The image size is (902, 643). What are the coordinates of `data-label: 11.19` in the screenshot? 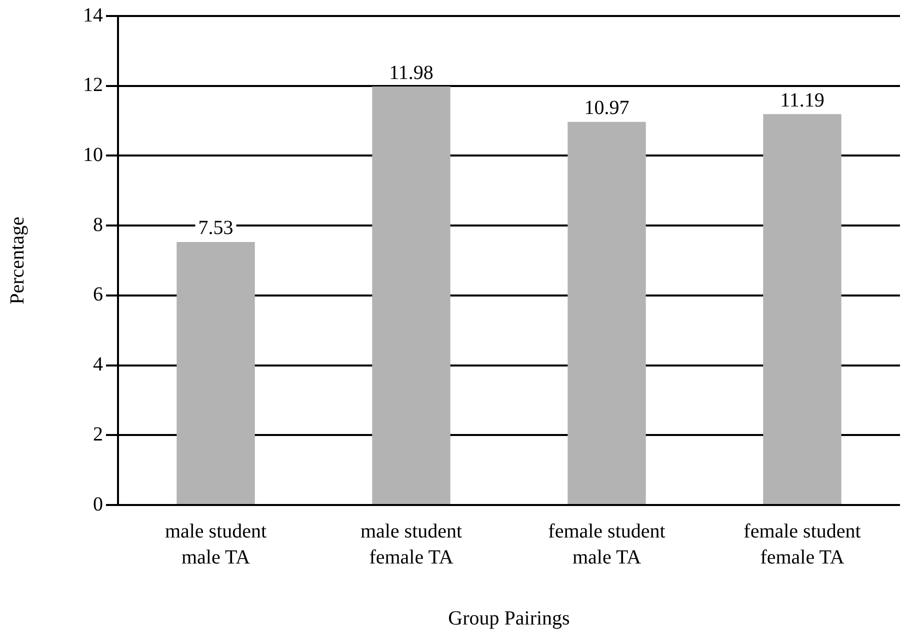 It's located at (802, 100).